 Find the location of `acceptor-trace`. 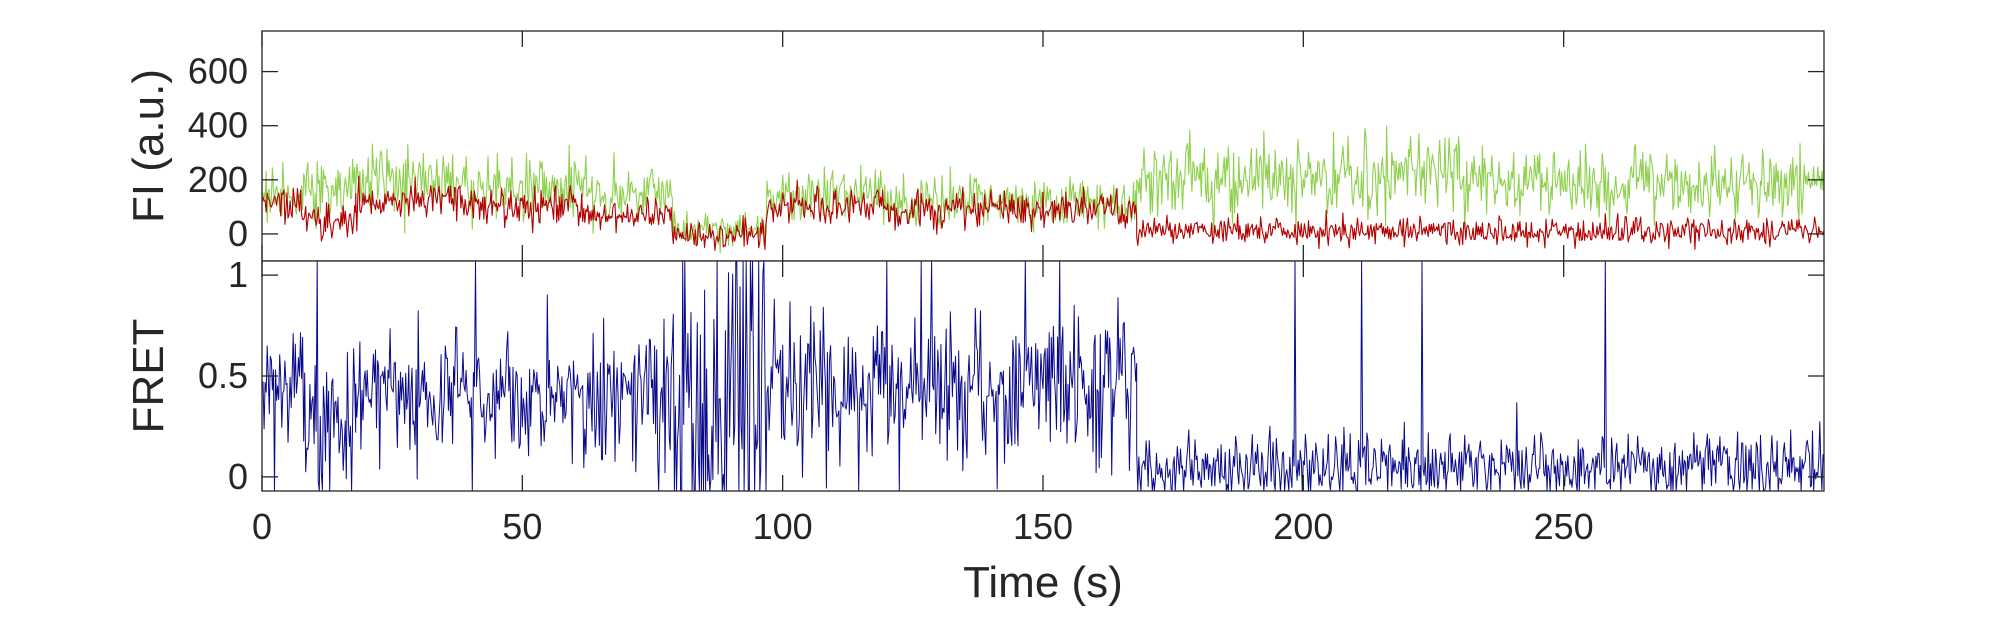

acceptor-trace is located at coordinates (1043, 213).